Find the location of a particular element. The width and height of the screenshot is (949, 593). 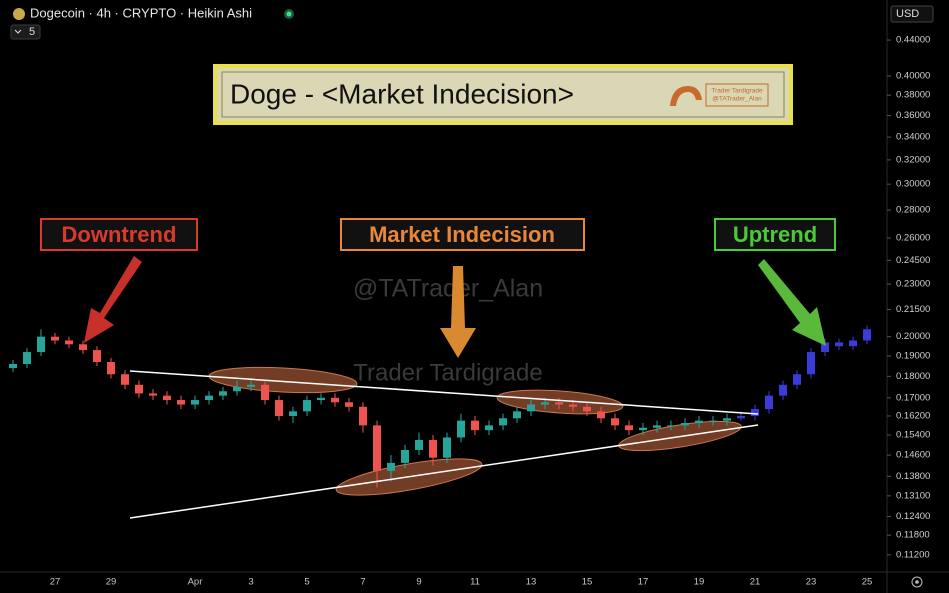

y-tick-label: 0.28000 is located at coordinates (913, 210).